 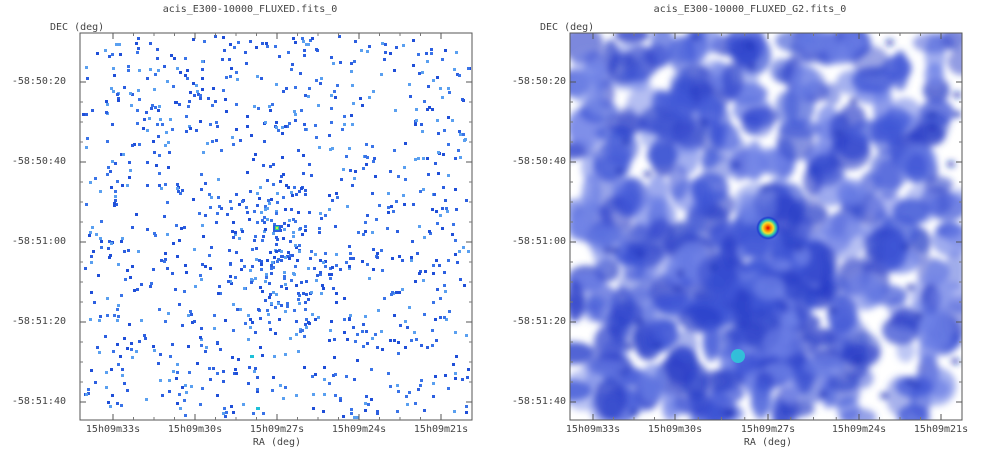 What do you see at coordinates (768, 442) in the screenshot?
I see `right-ra-axis-label: RA (deg)` at bounding box center [768, 442].